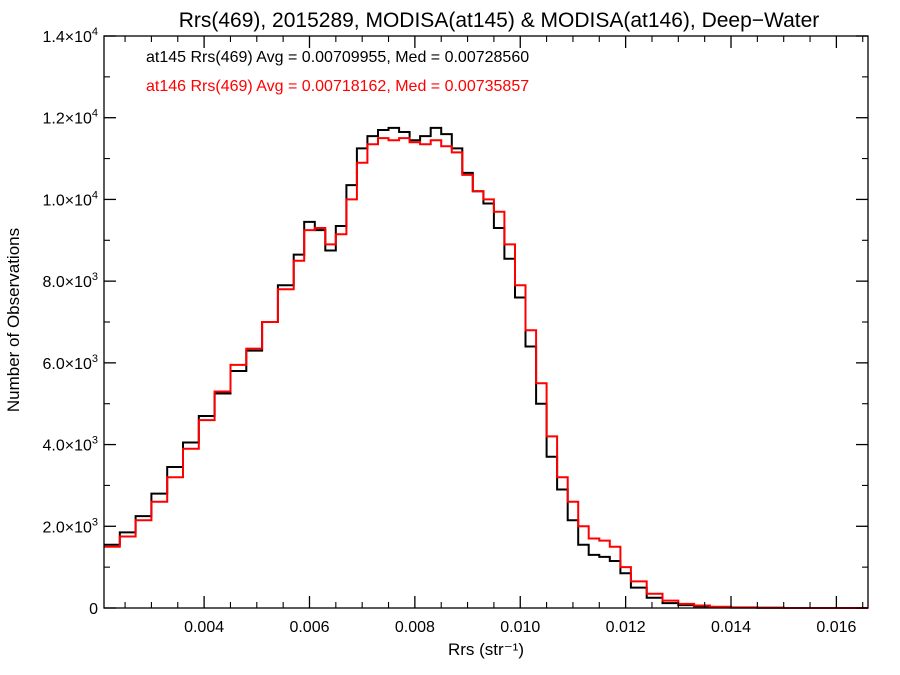 This screenshot has height=675, width=900. I want to click on x-tick-label-4: 0.012, so click(626, 627).